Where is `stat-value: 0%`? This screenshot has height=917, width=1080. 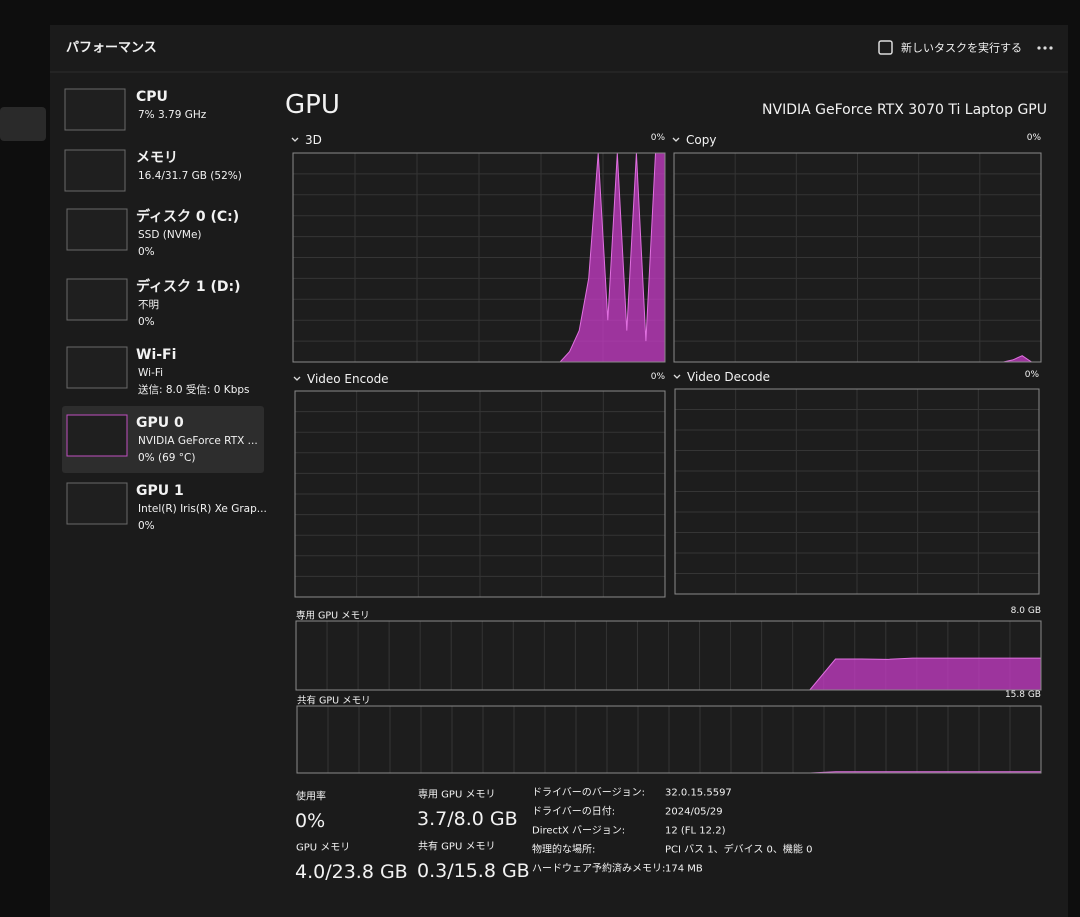 stat-value: 0% is located at coordinates (310, 821).